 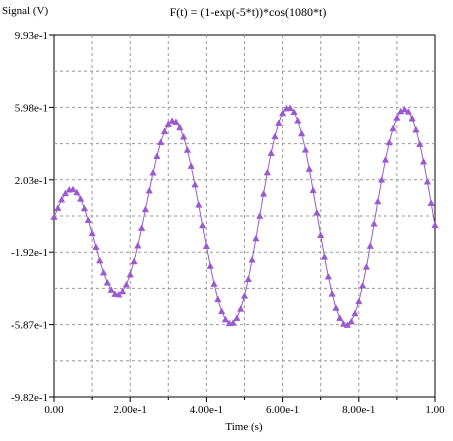 What do you see at coordinates (29, 326) in the screenshot?
I see `y-tick-label: -5.87e-1` at bounding box center [29, 326].